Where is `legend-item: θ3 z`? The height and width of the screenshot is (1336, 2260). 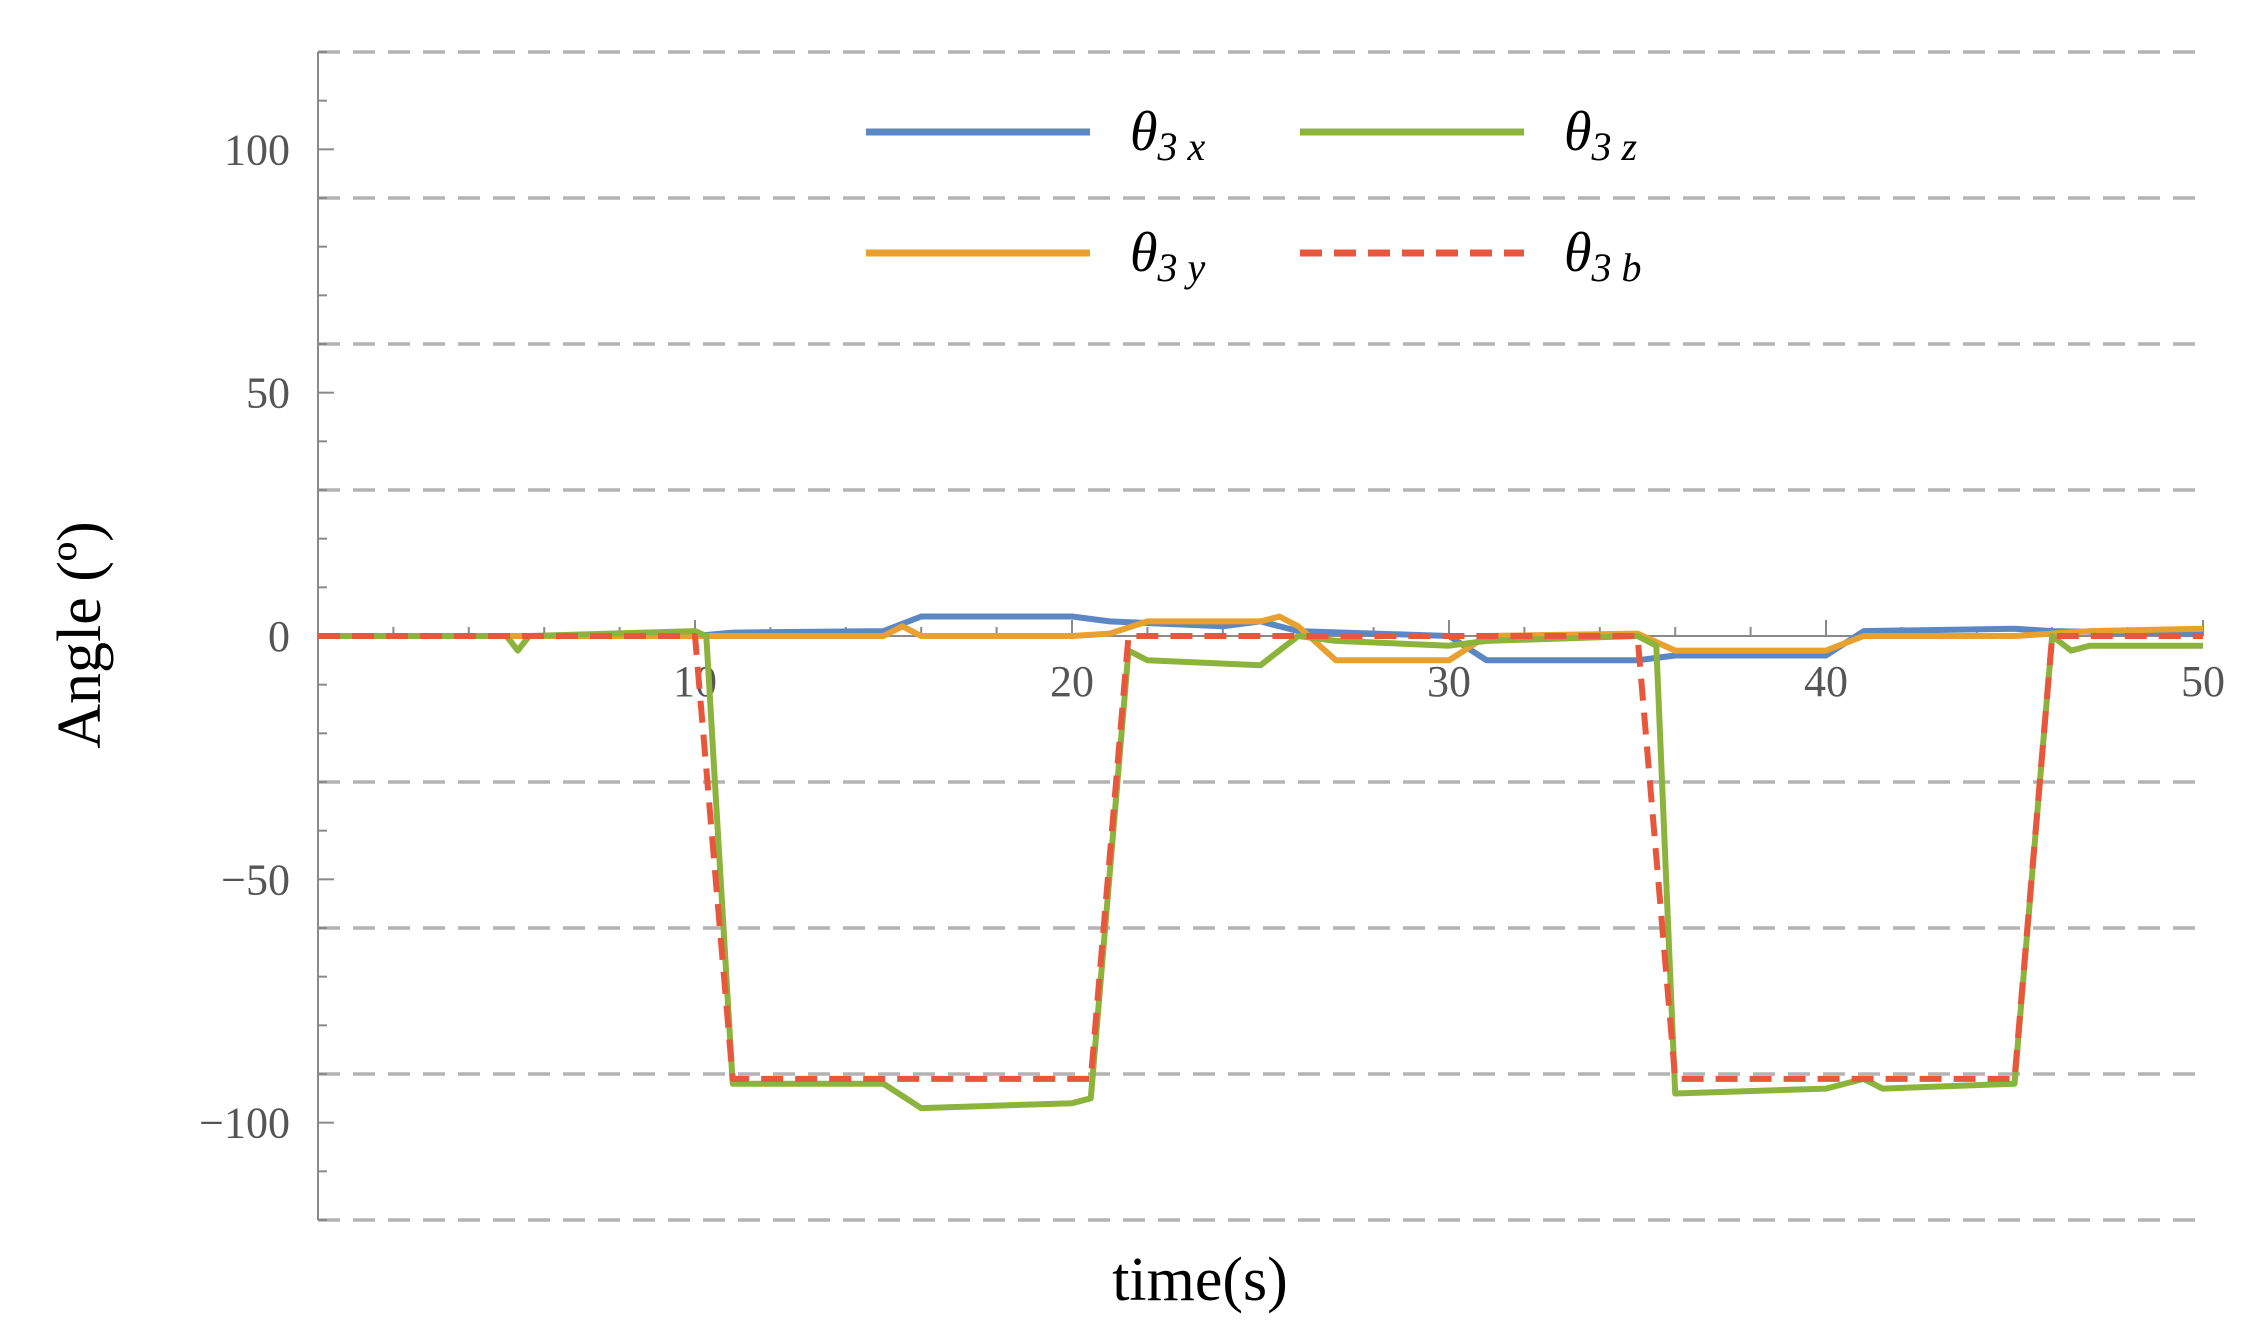 legend-item: θ3 z is located at coordinates (1469, 135).